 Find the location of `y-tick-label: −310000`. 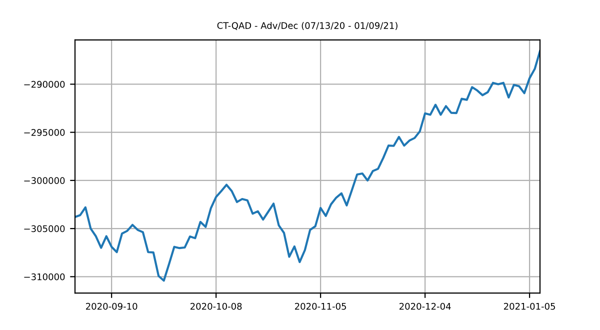

y-tick-label: −310000 is located at coordinates (44, 276).